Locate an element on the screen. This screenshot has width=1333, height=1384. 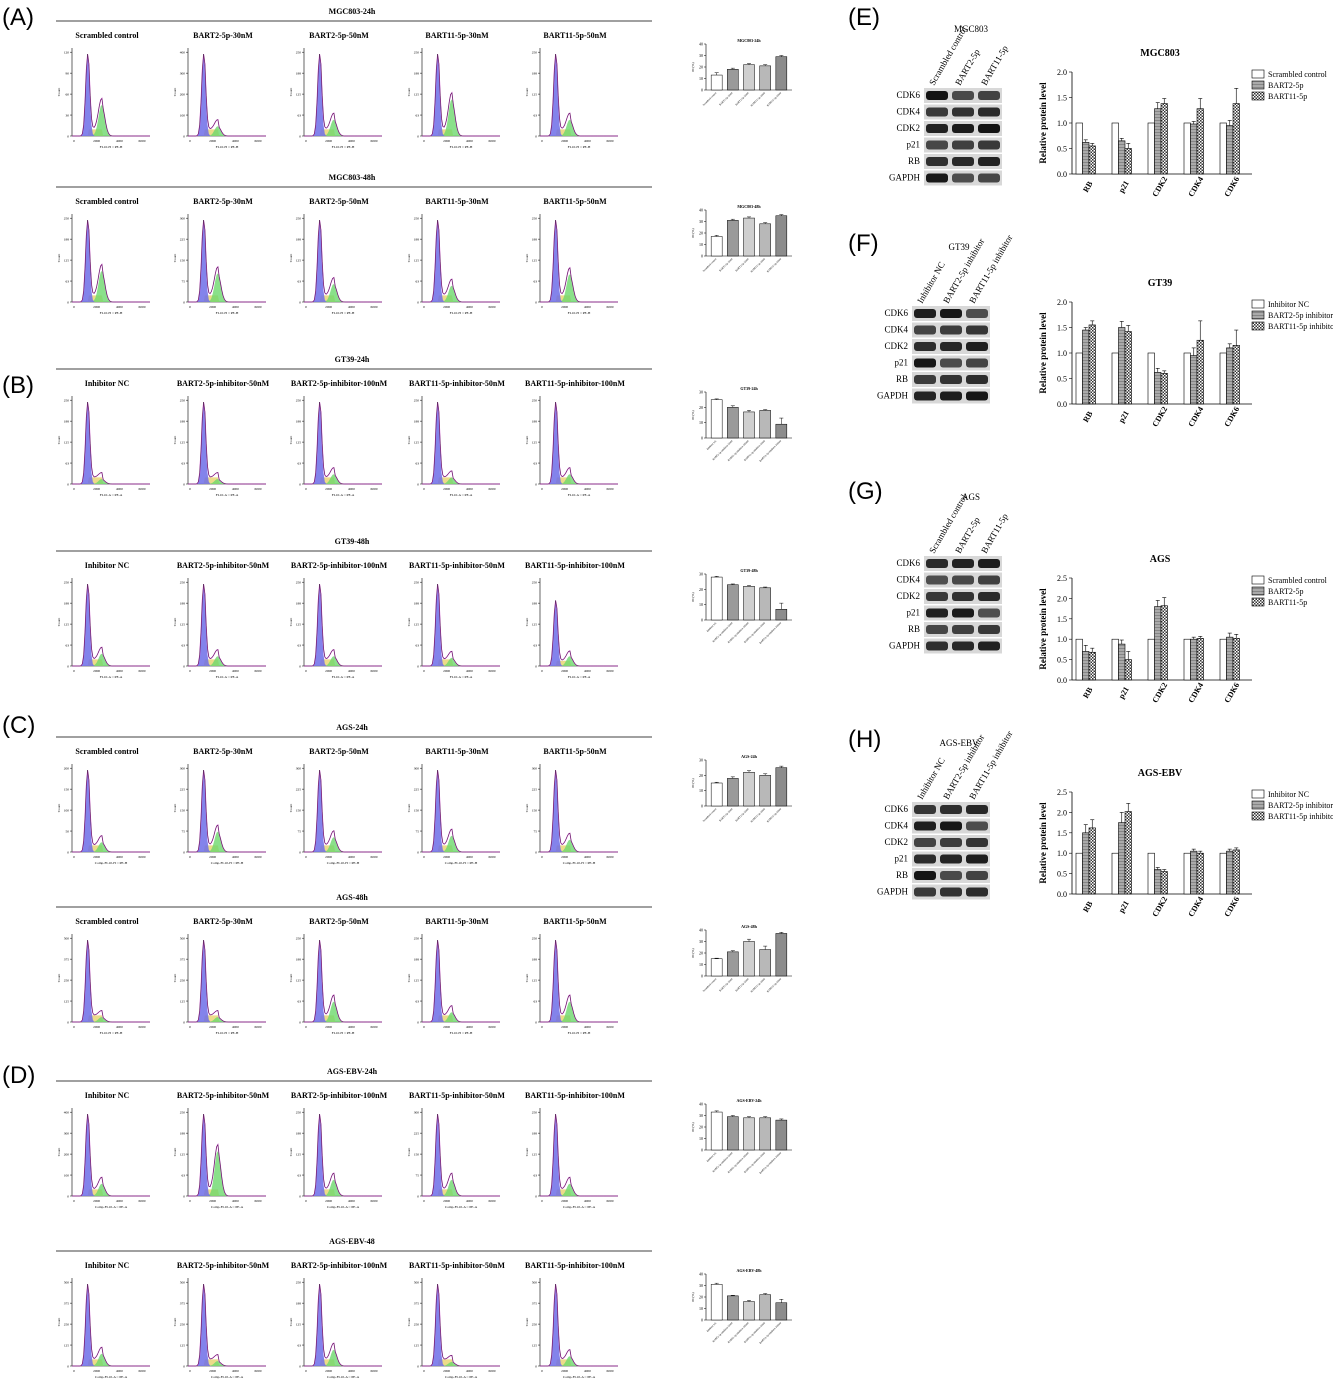
hist-y-tick-label: 250 is located at coordinates (183, 981).